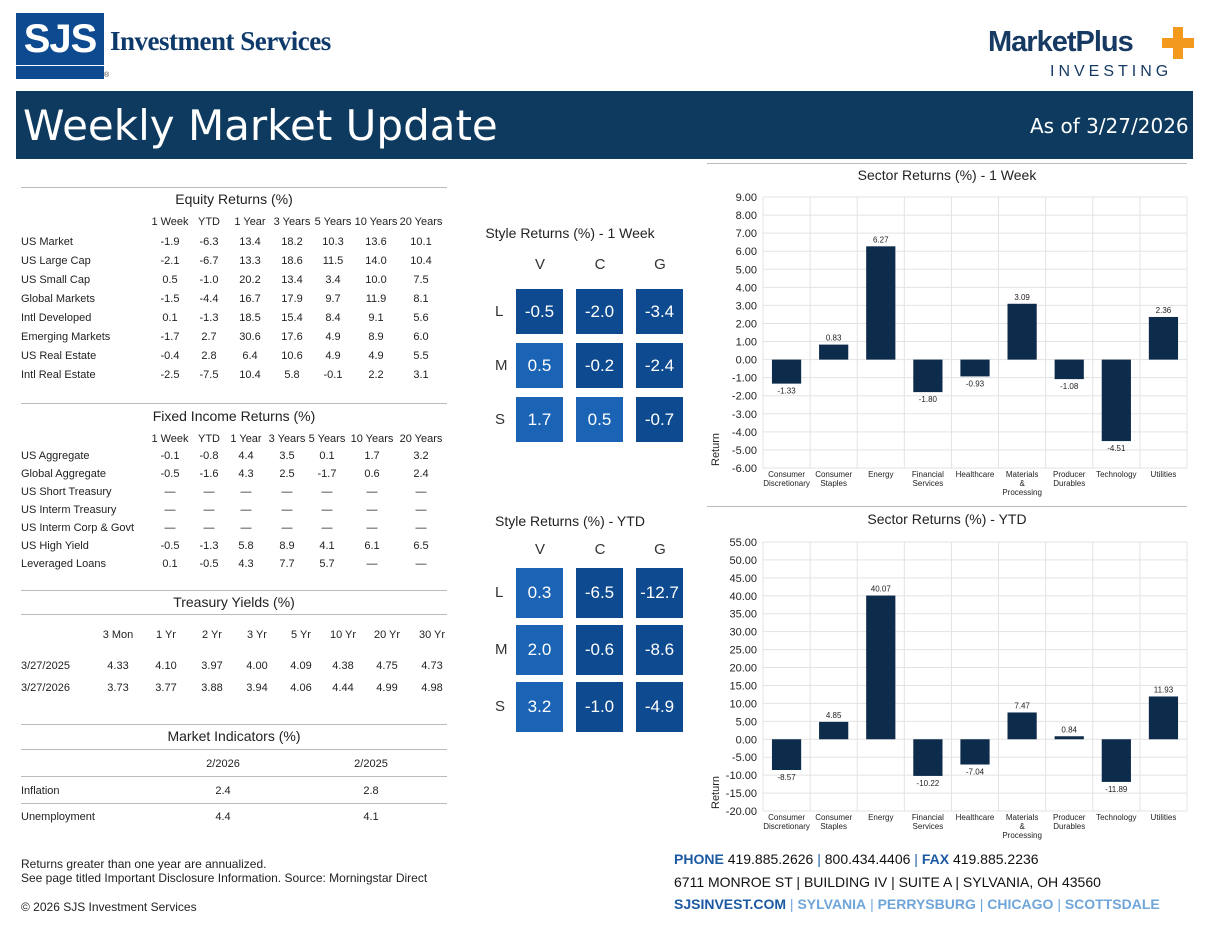 The width and height of the screenshot is (1213, 931). I want to click on equity-cell: 18.6, so click(292, 261).